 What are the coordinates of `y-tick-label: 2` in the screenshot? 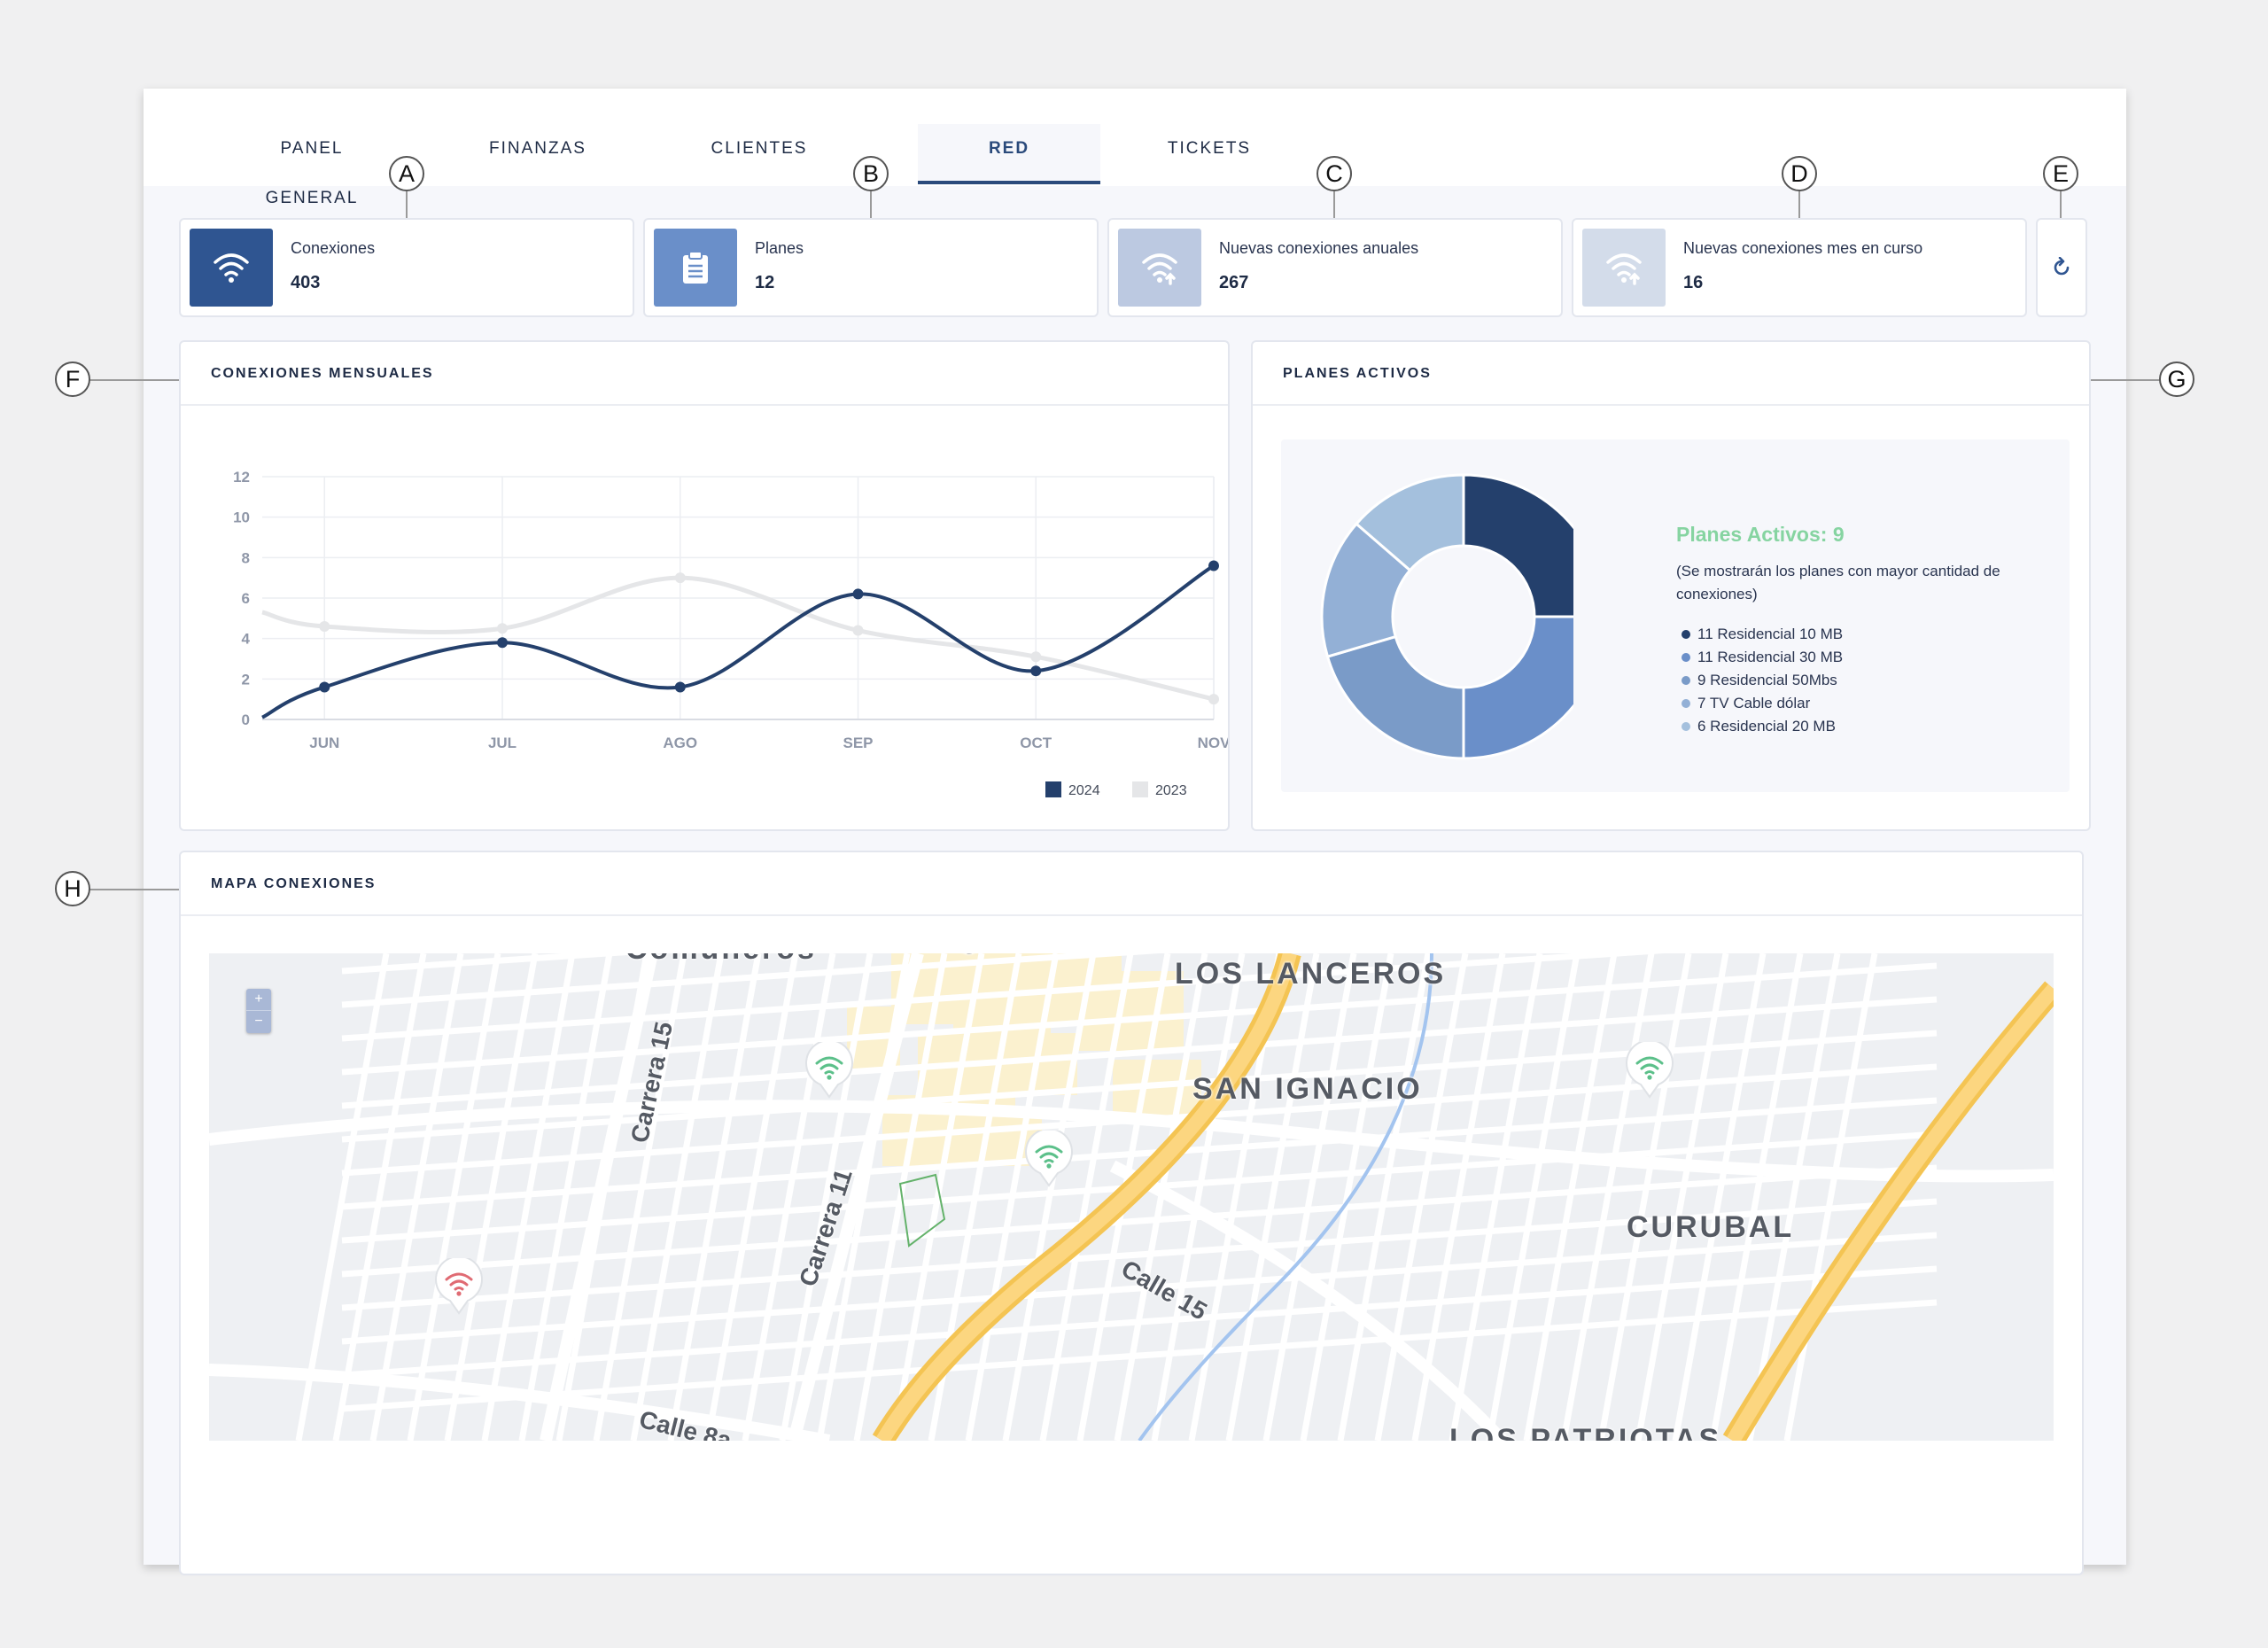 It's located at (246, 679).